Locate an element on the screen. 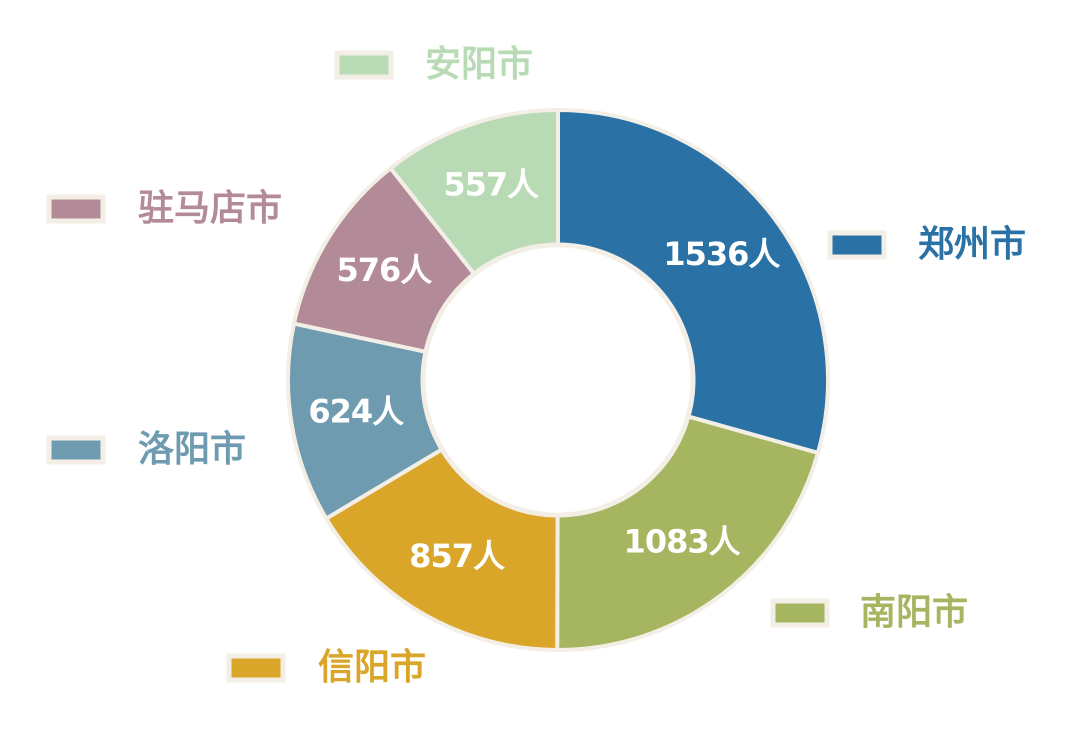 This screenshot has height=731, width=1080. legend-label: 洛阳市 is located at coordinates (192, 449).